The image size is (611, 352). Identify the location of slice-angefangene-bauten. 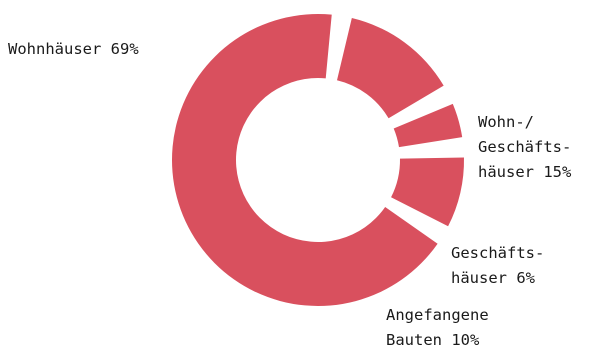
(428, 192).